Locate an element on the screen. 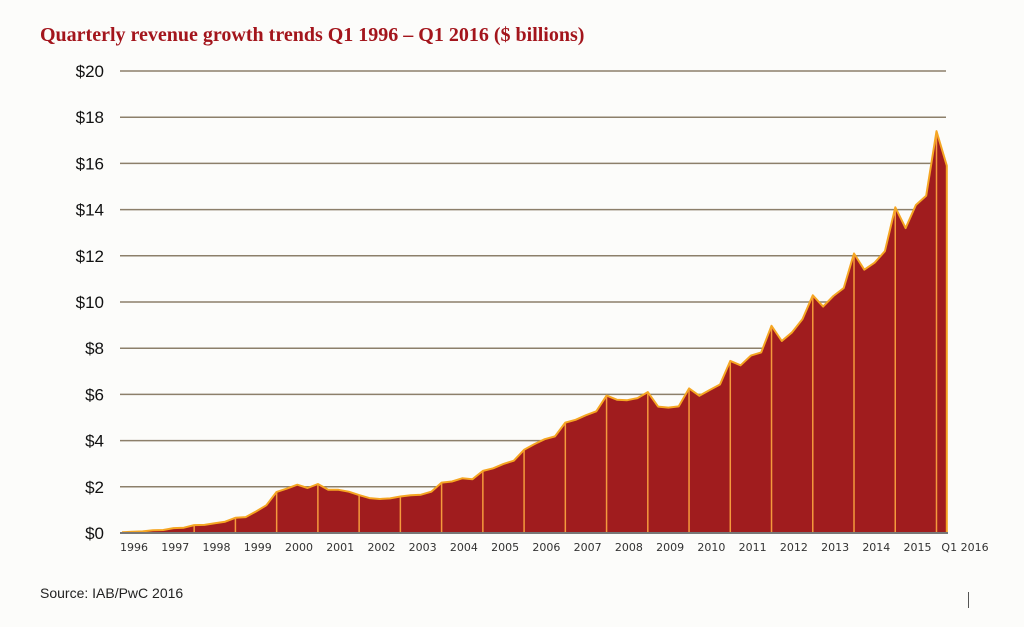 This screenshot has width=1024, height=627. y-tick-label: $2 is located at coordinates (94, 487).